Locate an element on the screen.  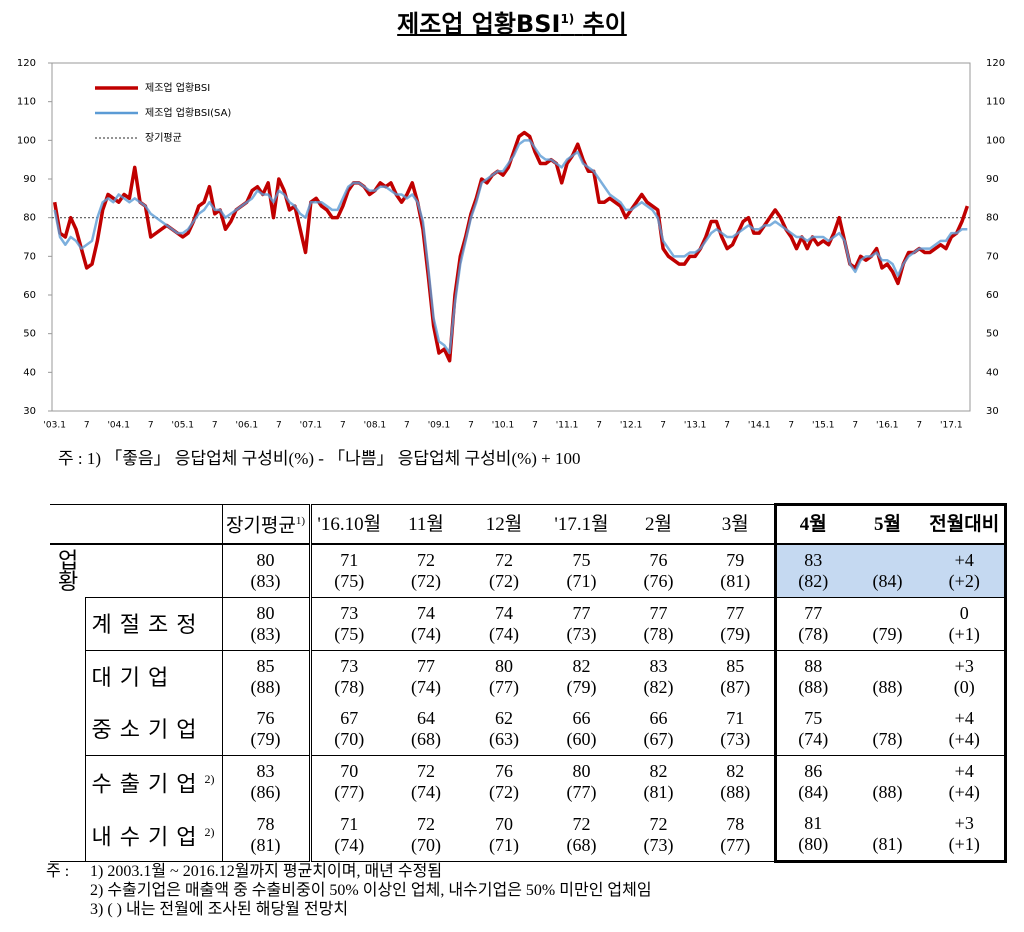
y-tick-label: 40 is located at coordinates (29, 372).